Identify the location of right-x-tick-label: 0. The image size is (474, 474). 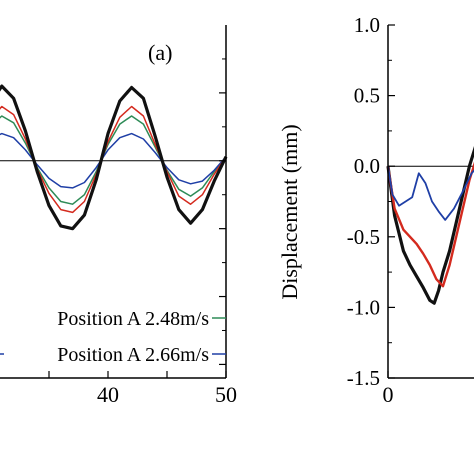
(388, 394).